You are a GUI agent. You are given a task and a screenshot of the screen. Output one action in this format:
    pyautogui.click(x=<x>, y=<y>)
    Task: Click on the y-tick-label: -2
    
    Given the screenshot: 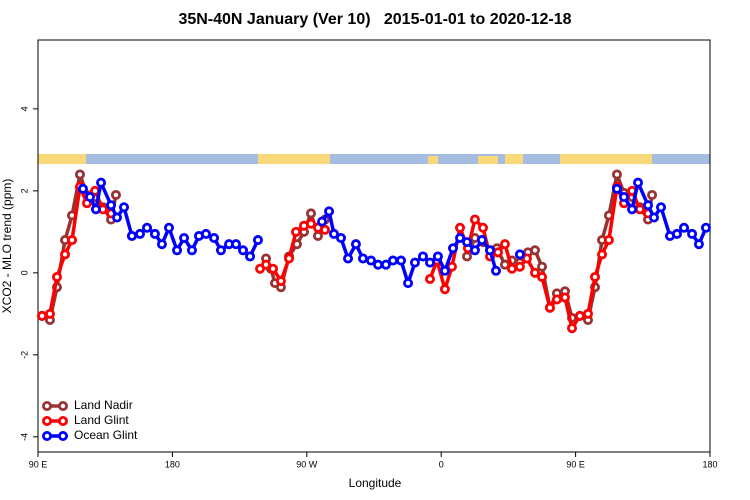 What is the action you would take?
    pyautogui.click(x=24, y=355)
    